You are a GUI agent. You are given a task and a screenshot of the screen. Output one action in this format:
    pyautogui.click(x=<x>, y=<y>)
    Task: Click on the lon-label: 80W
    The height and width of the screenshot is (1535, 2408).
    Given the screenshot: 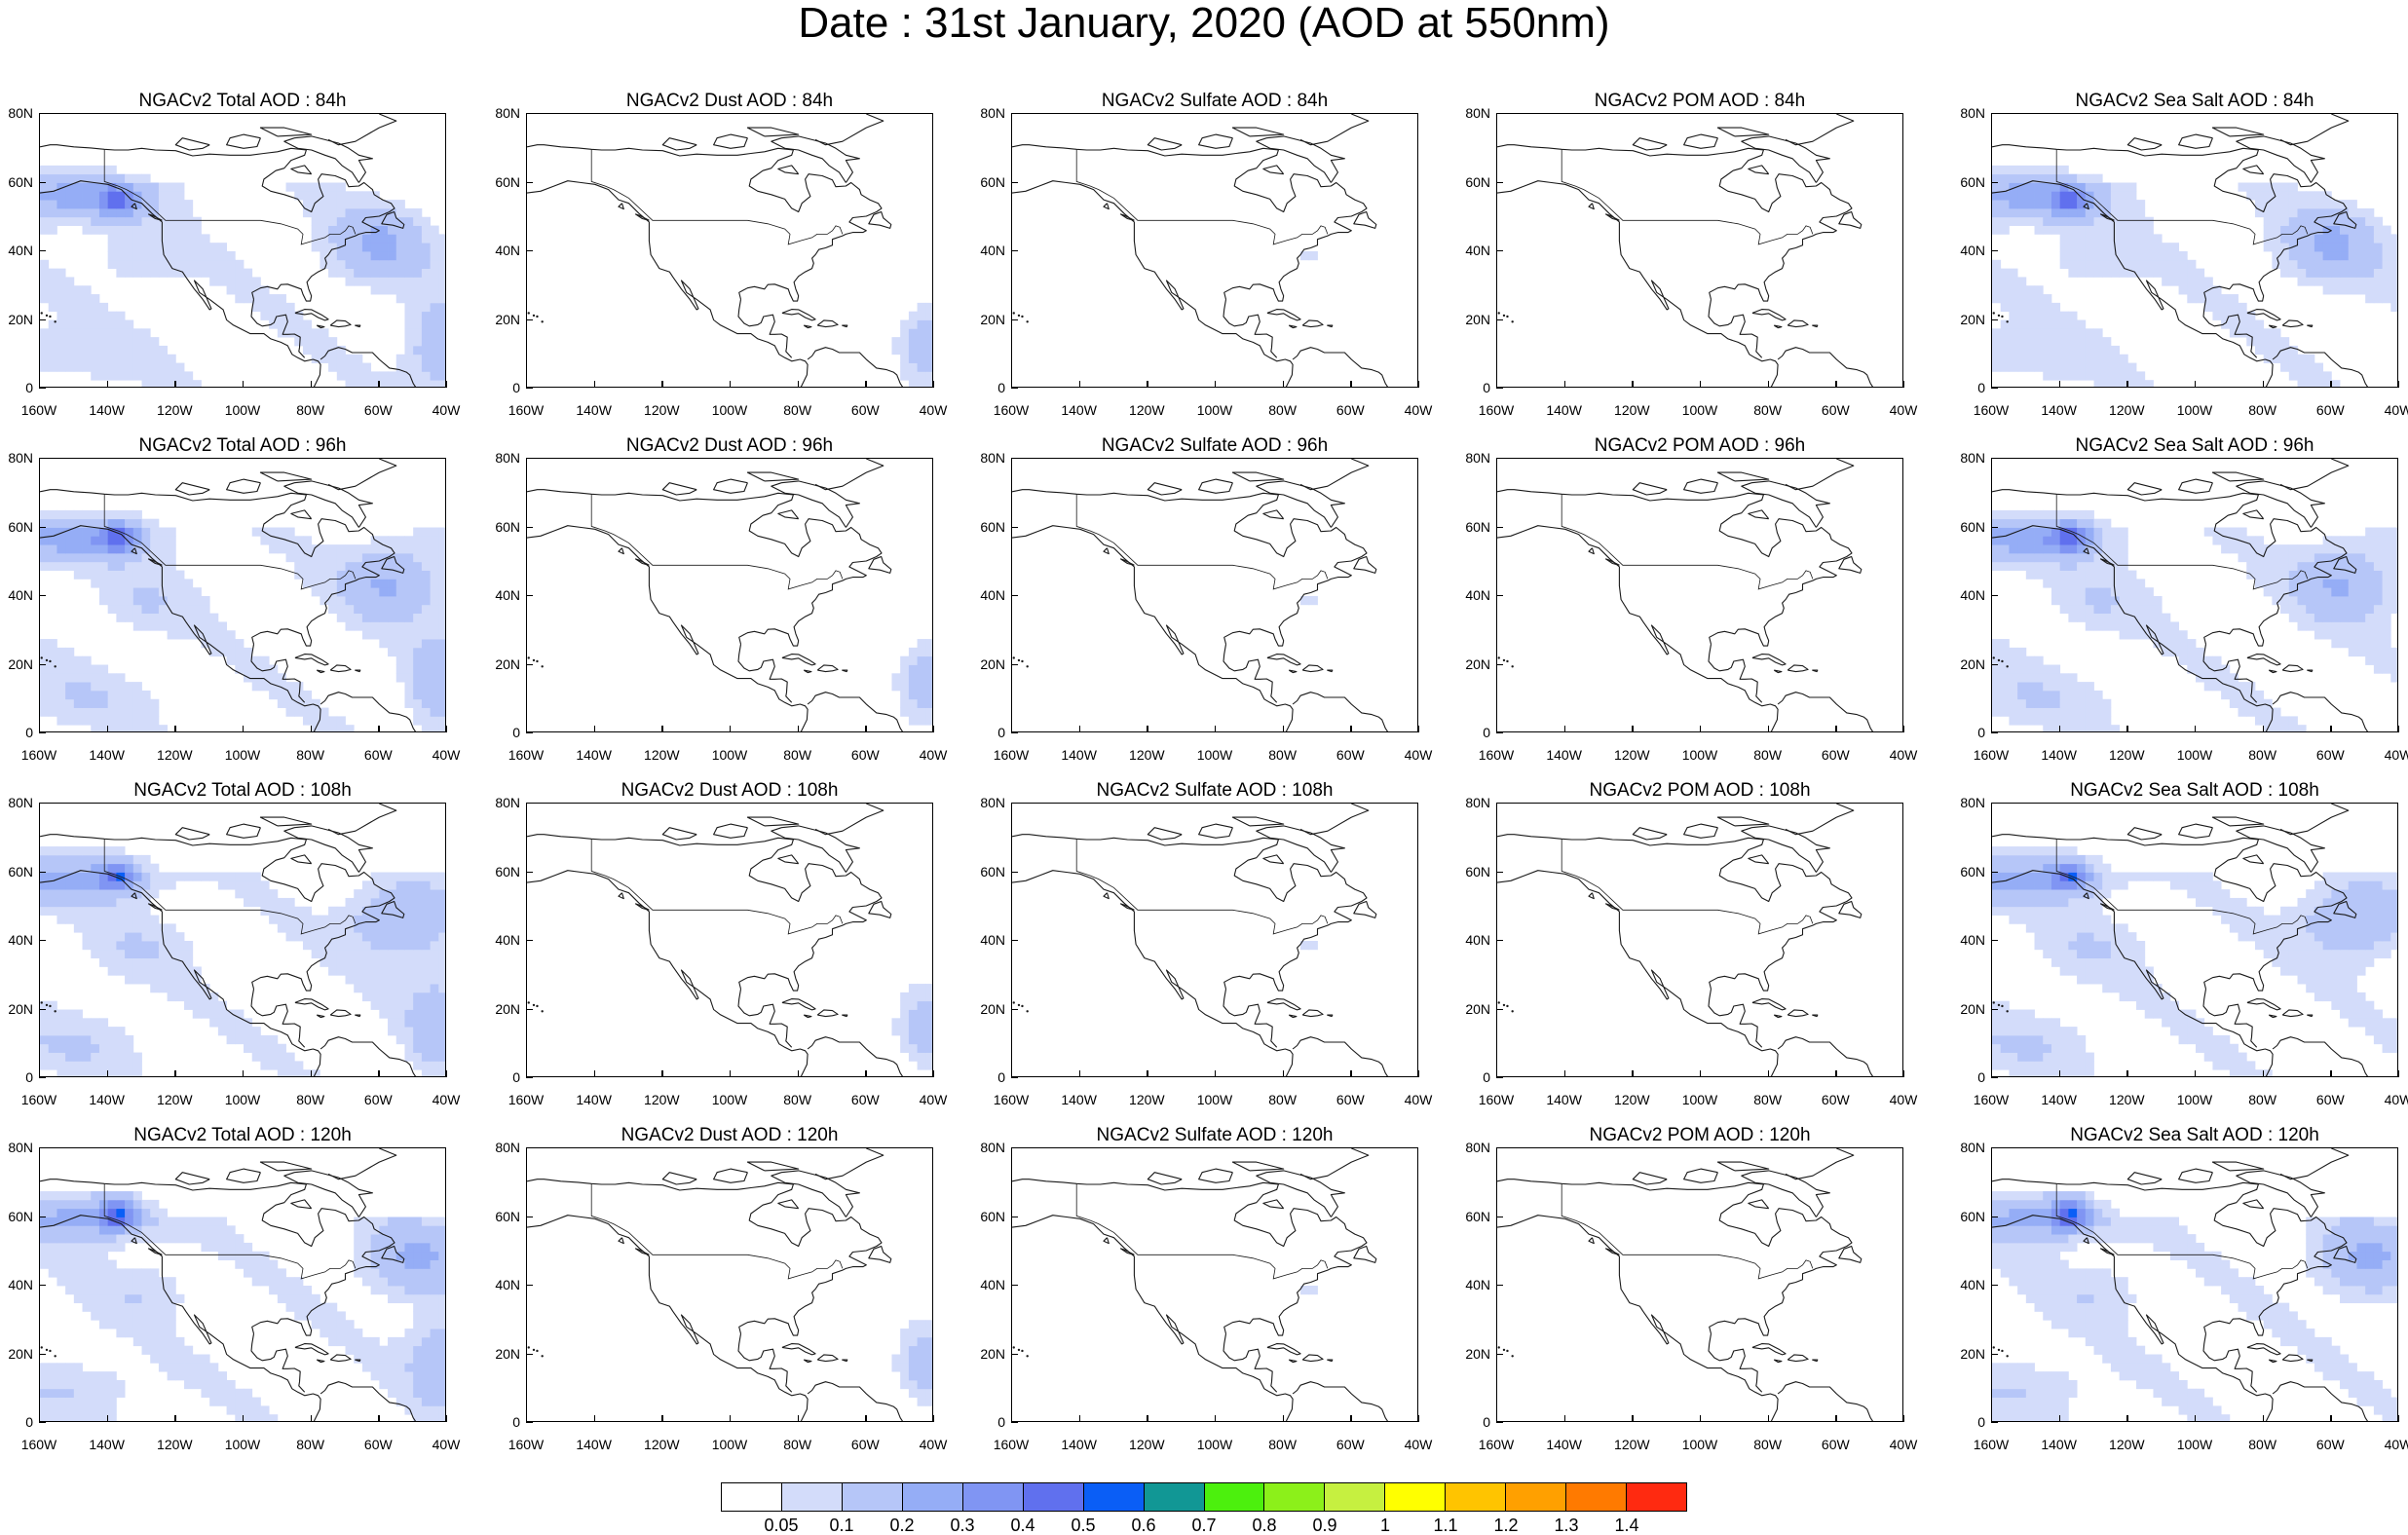 What is the action you would take?
    pyautogui.click(x=1768, y=1099)
    